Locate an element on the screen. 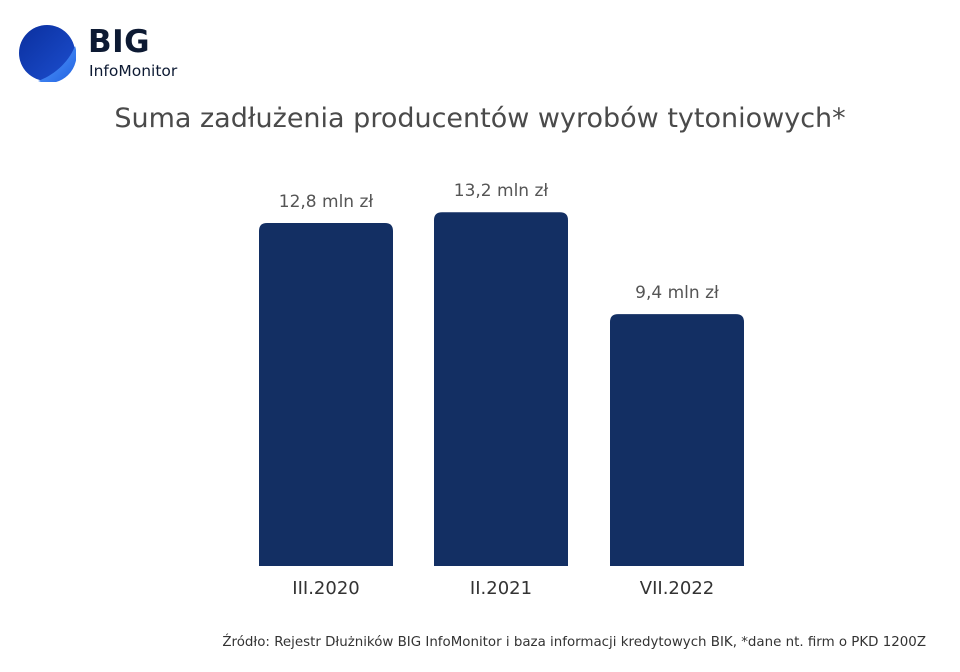 The image size is (960, 672). bar-II.2021 is located at coordinates (501, 389).